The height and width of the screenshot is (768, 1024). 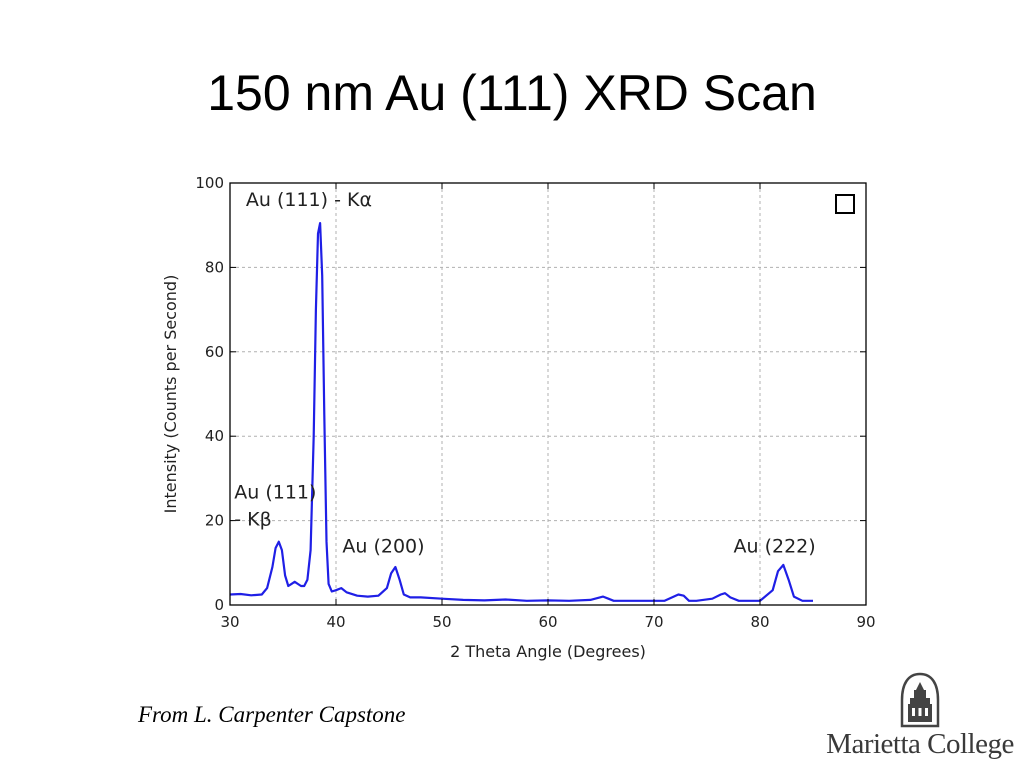 I want to click on logo-wordmark: Marietta College, so click(x=920, y=744).